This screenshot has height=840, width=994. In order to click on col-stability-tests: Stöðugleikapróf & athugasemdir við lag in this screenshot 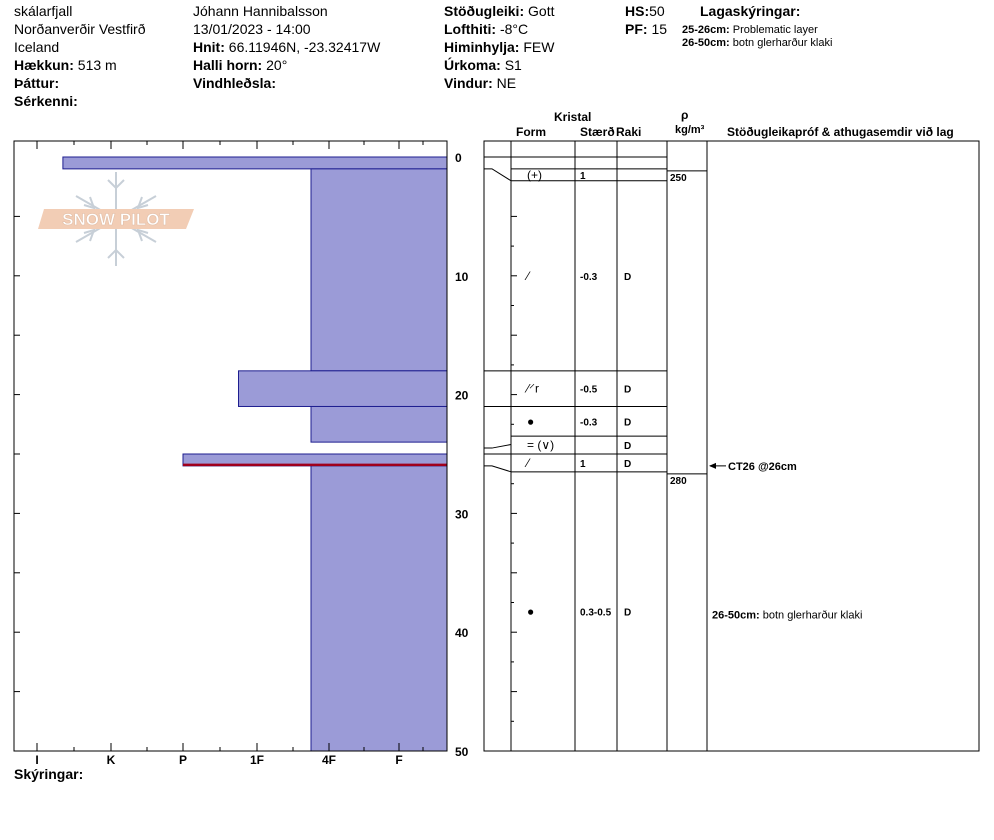, I will do `click(840, 132)`.